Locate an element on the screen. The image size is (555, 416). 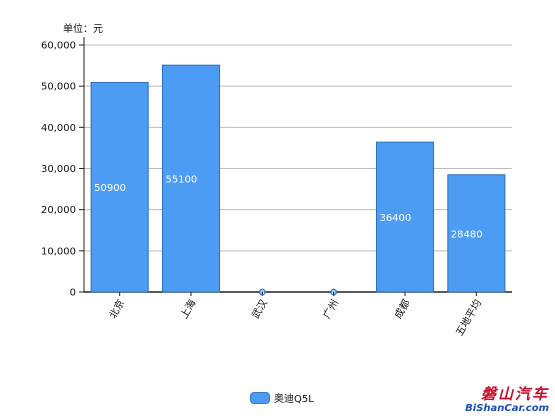
y-tick-label: 0 is located at coordinates (73, 293).